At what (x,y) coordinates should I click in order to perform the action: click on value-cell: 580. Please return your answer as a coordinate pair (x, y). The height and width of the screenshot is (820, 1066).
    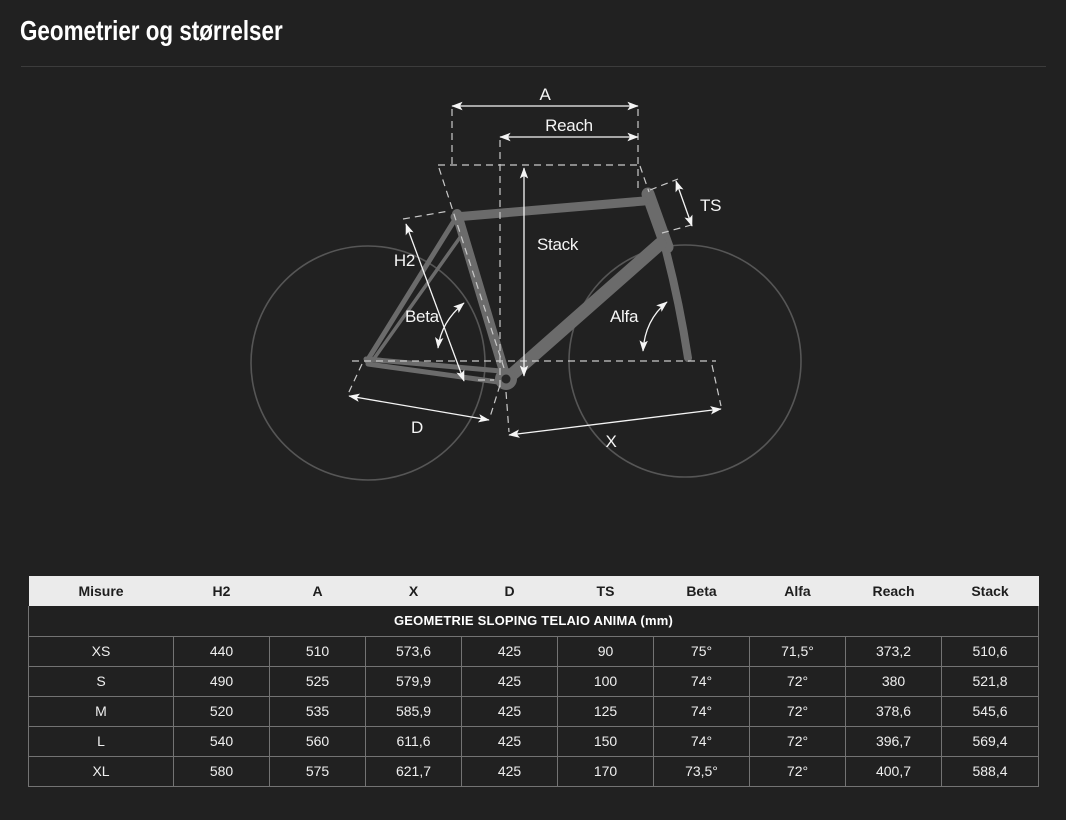
    Looking at the image, I should click on (221, 771).